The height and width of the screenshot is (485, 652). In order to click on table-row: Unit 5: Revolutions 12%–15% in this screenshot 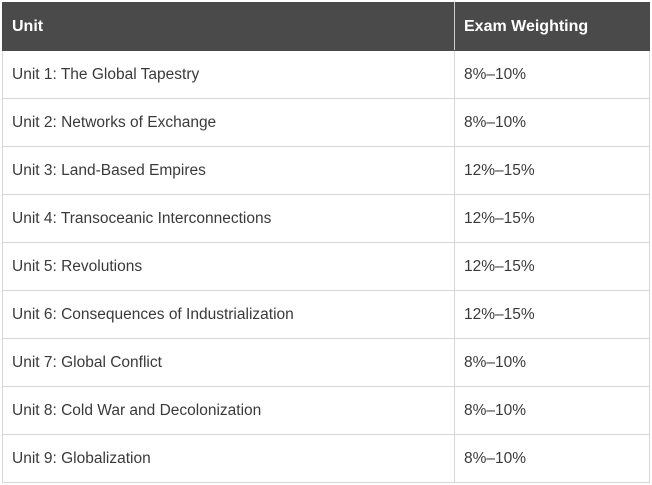, I will do `click(326, 266)`.